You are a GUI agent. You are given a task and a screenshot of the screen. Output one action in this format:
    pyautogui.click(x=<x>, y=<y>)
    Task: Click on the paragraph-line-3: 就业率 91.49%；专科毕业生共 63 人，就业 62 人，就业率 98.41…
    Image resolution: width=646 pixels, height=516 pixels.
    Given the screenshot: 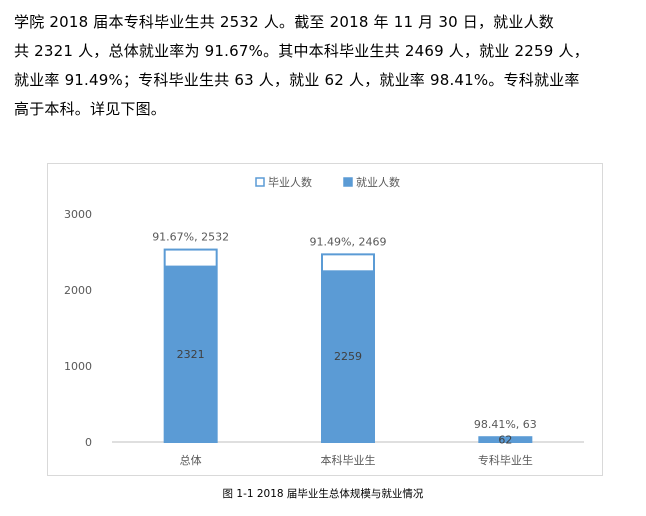 What is the action you would take?
    pyautogui.click(x=297, y=80)
    